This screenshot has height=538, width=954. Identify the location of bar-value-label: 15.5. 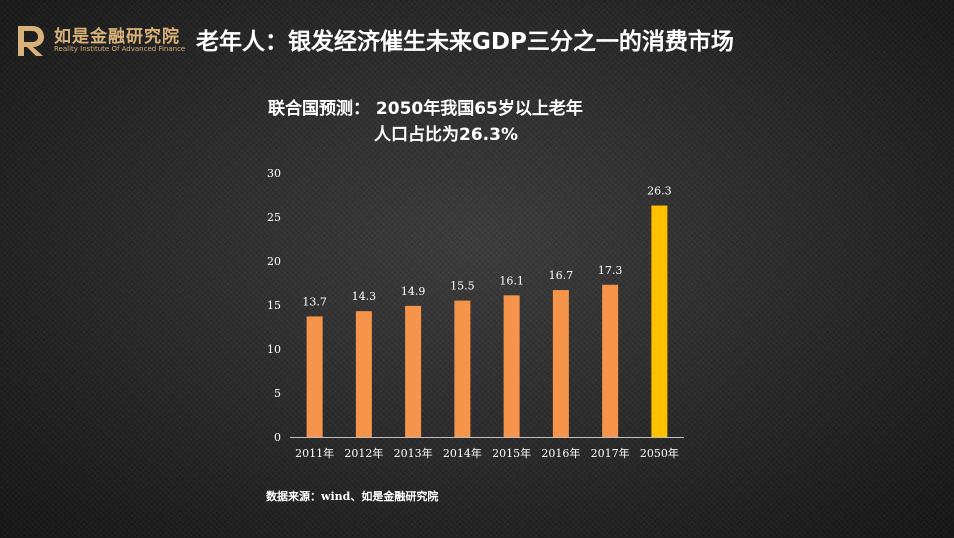
(462, 286).